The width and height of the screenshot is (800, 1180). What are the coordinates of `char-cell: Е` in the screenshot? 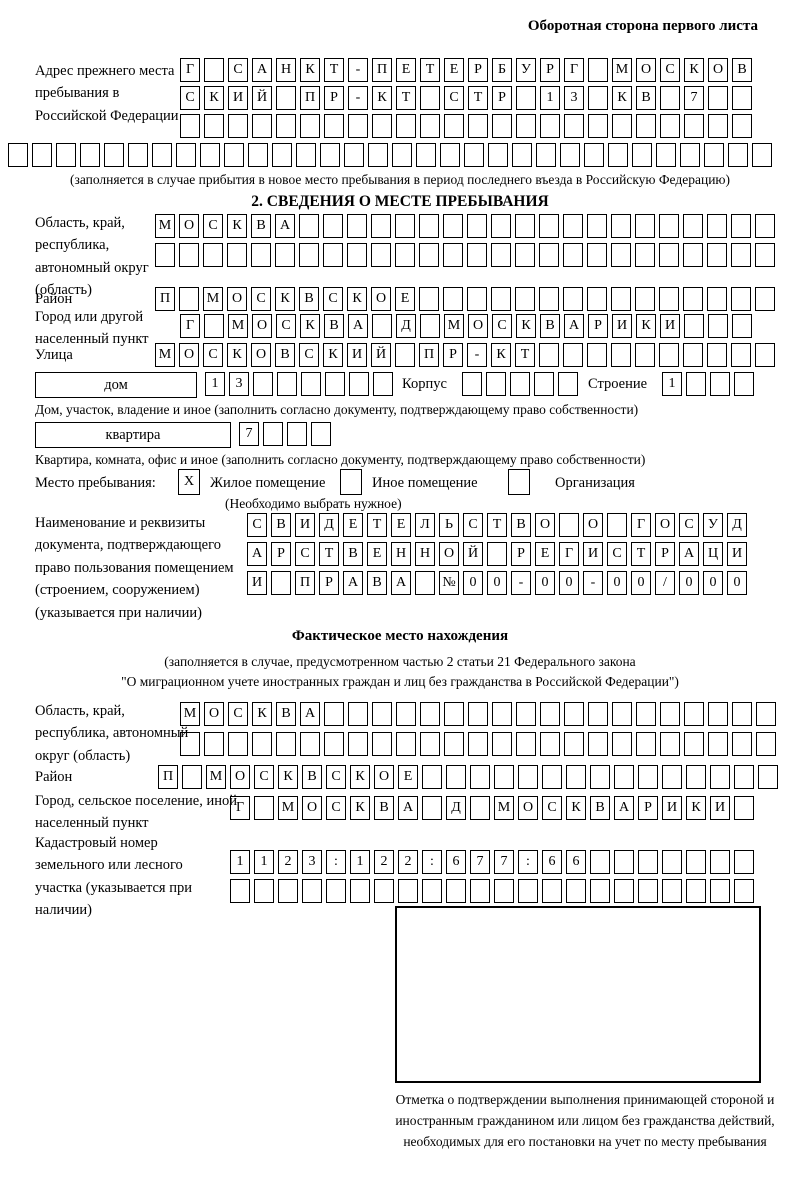 It's located at (405, 299).